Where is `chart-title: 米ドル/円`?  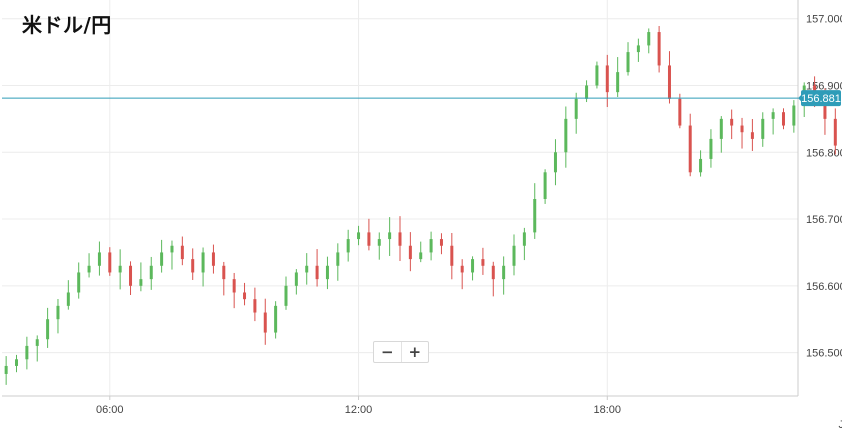
chart-title: 米ドル/円 is located at coordinates (67, 25).